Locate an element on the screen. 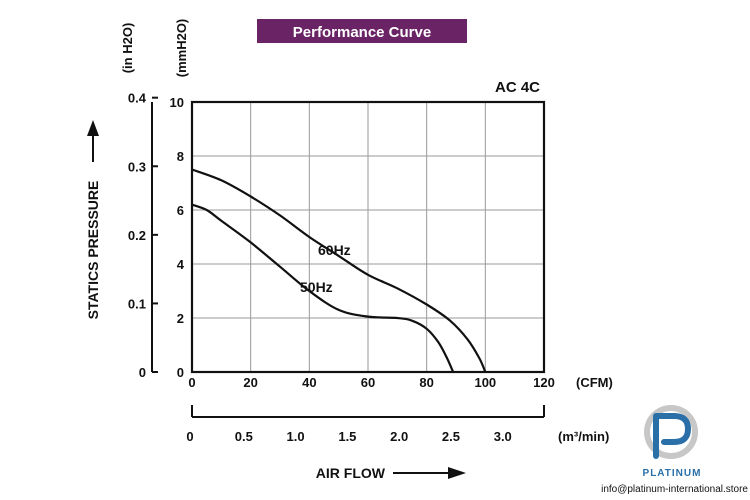 Image resolution: width=750 pixels, height=500 pixels. x-tick-m3-1: 0.5 is located at coordinates (244, 436).